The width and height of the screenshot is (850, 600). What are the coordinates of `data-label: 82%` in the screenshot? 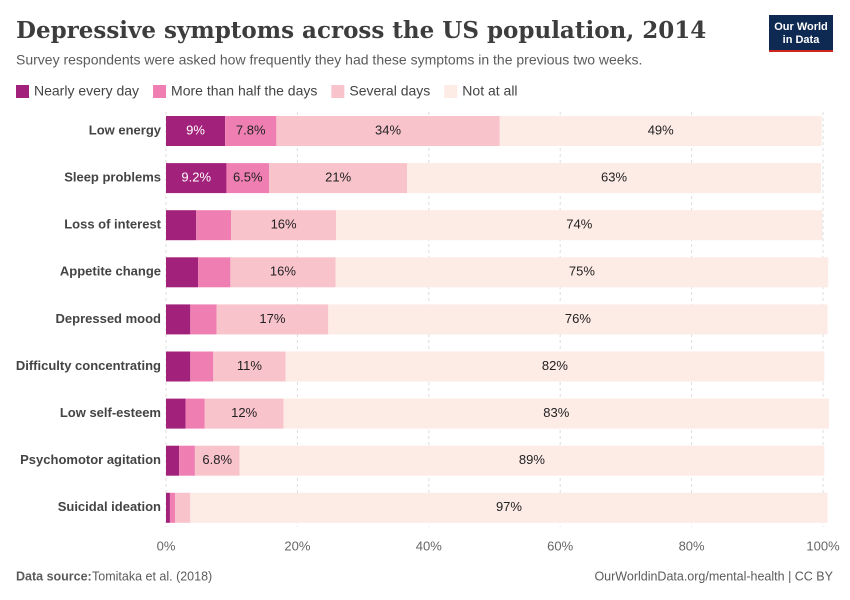 It's located at (555, 365).